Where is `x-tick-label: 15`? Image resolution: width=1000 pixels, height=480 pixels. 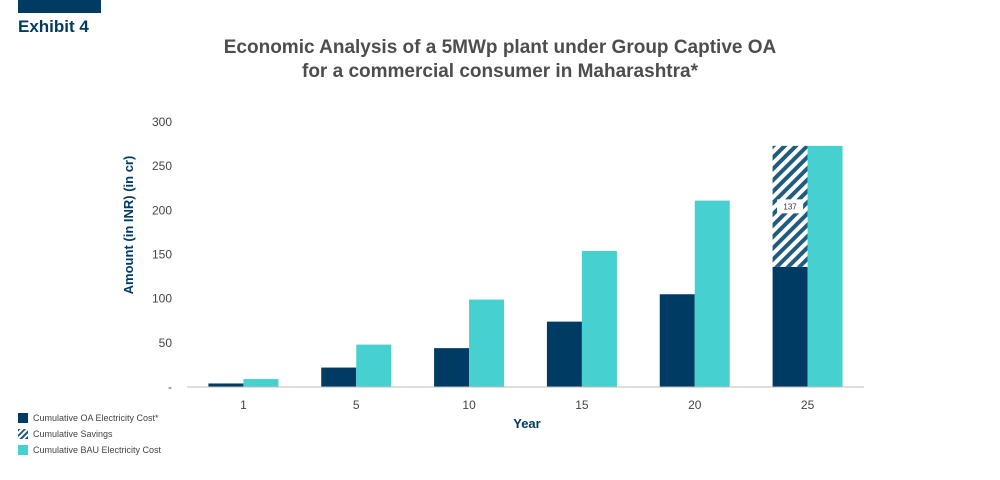
x-tick-label: 15 is located at coordinates (582, 405).